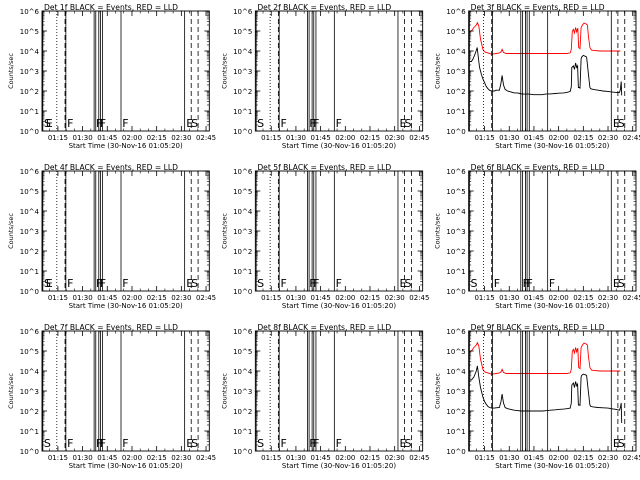 This screenshot has height=480, width=640. Describe the element at coordinates (324, 7) in the screenshot. I see `chart-title: Det 2f BLACK = Events, RED = LLD` at that location.